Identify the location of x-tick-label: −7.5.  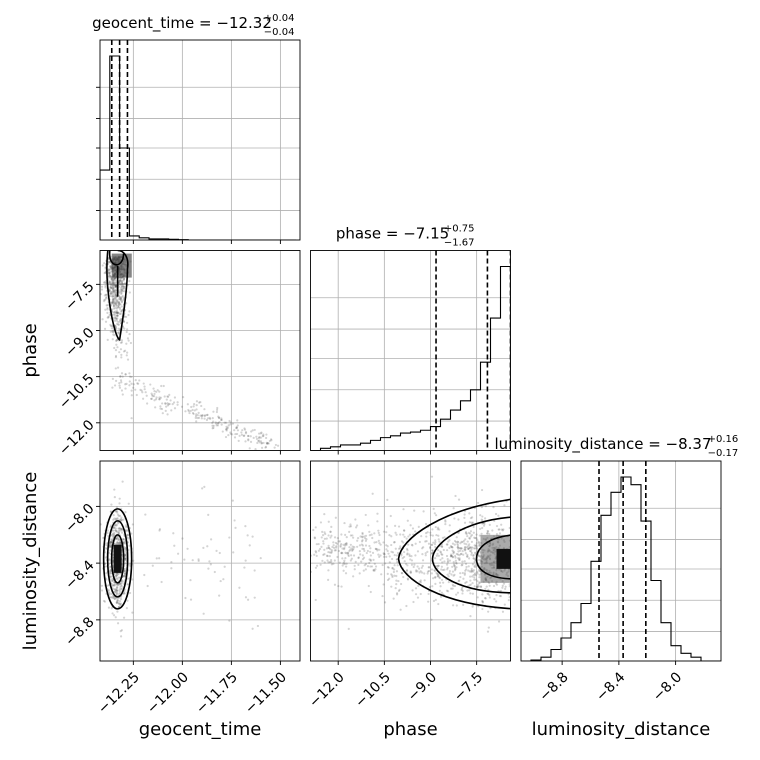
(468, 686).